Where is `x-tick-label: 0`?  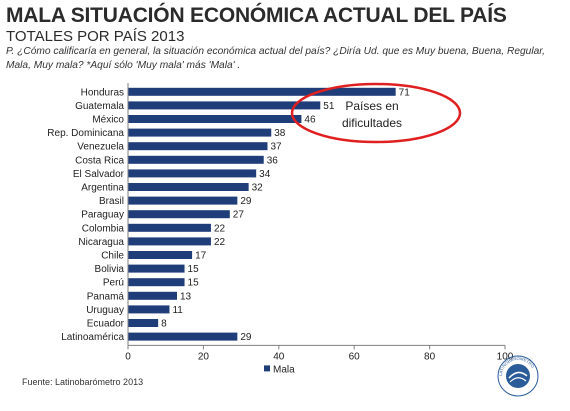
x-tick-label: 0 is located at coordinates (128, 356).